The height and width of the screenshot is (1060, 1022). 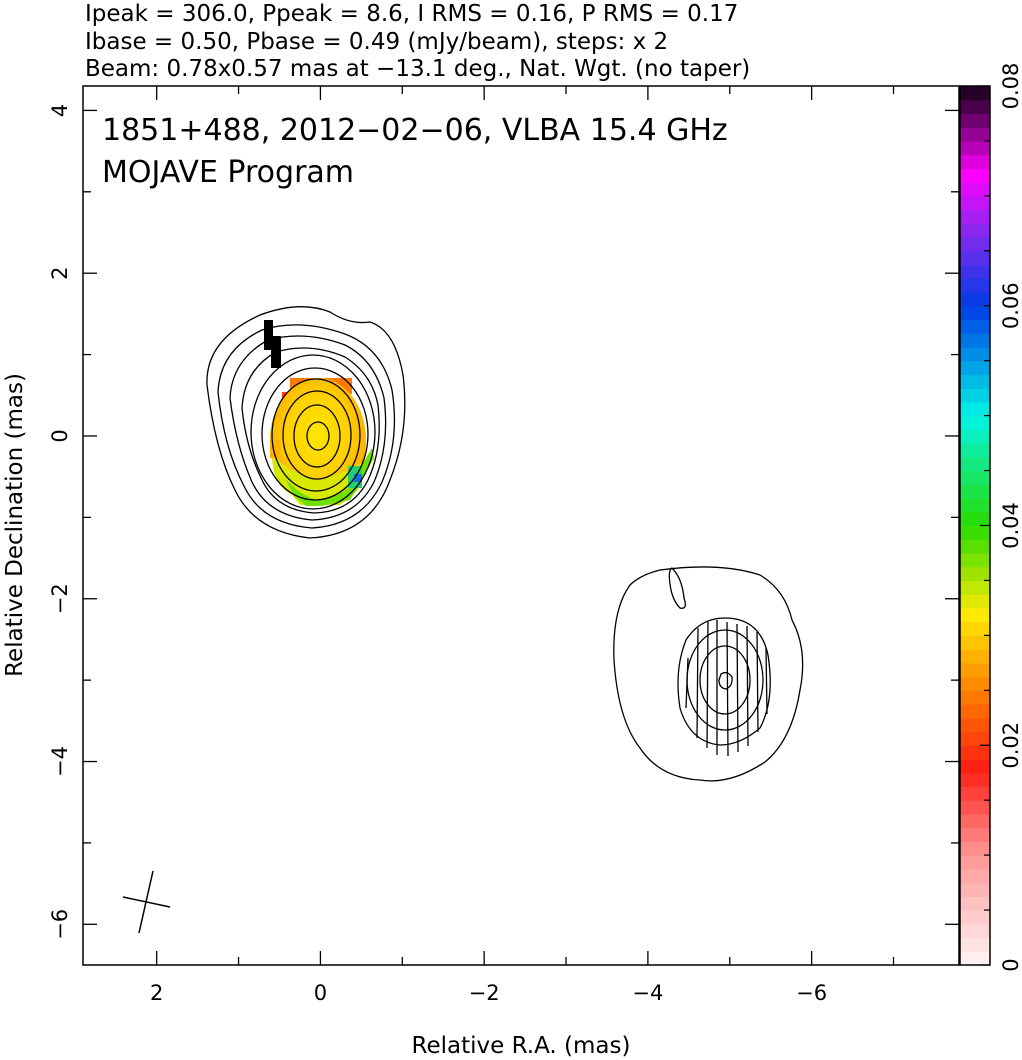 What do you see at coordinates (60, 110) in the screenshot?
I see `y-tick-label: 4` at bounding box center [60, 110].